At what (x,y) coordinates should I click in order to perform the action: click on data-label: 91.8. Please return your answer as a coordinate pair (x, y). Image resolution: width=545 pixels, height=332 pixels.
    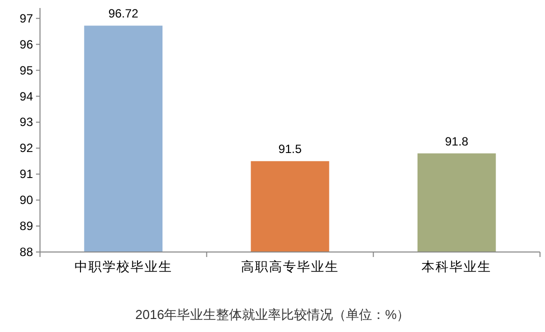
    Looking at the image, I should click on (456, 141).